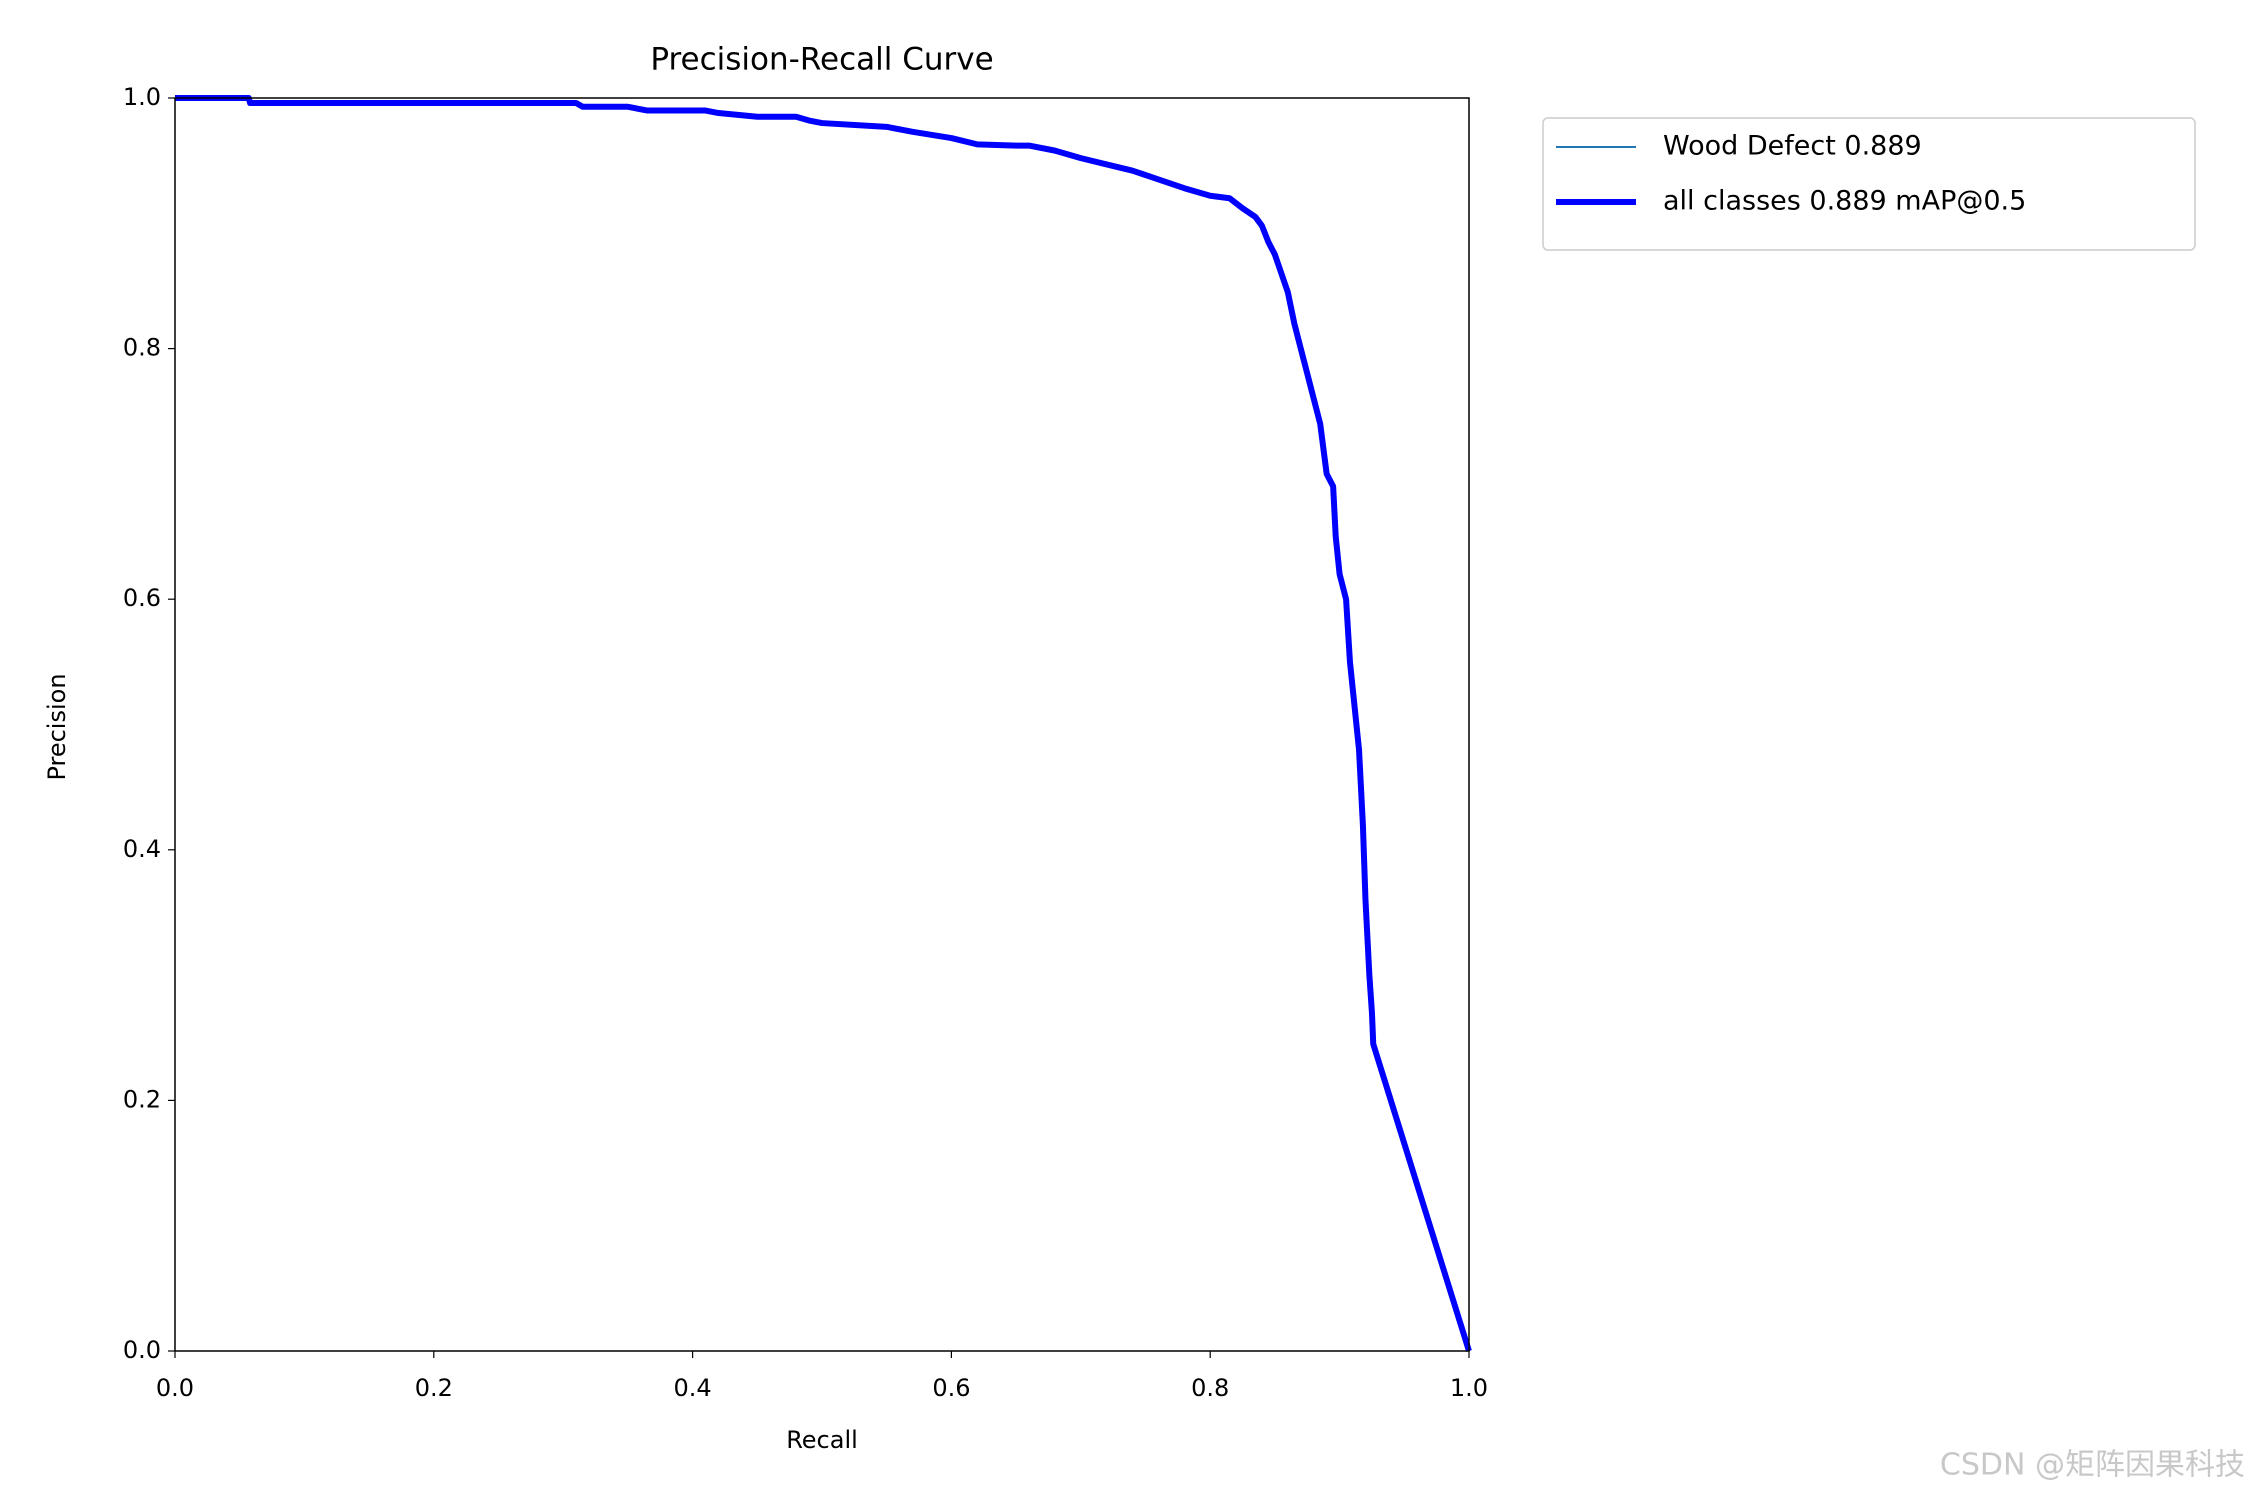  Describe the element at coordinates (142, 1099) in the screenshot. I see `y-tick-label: 0.2` at that location.